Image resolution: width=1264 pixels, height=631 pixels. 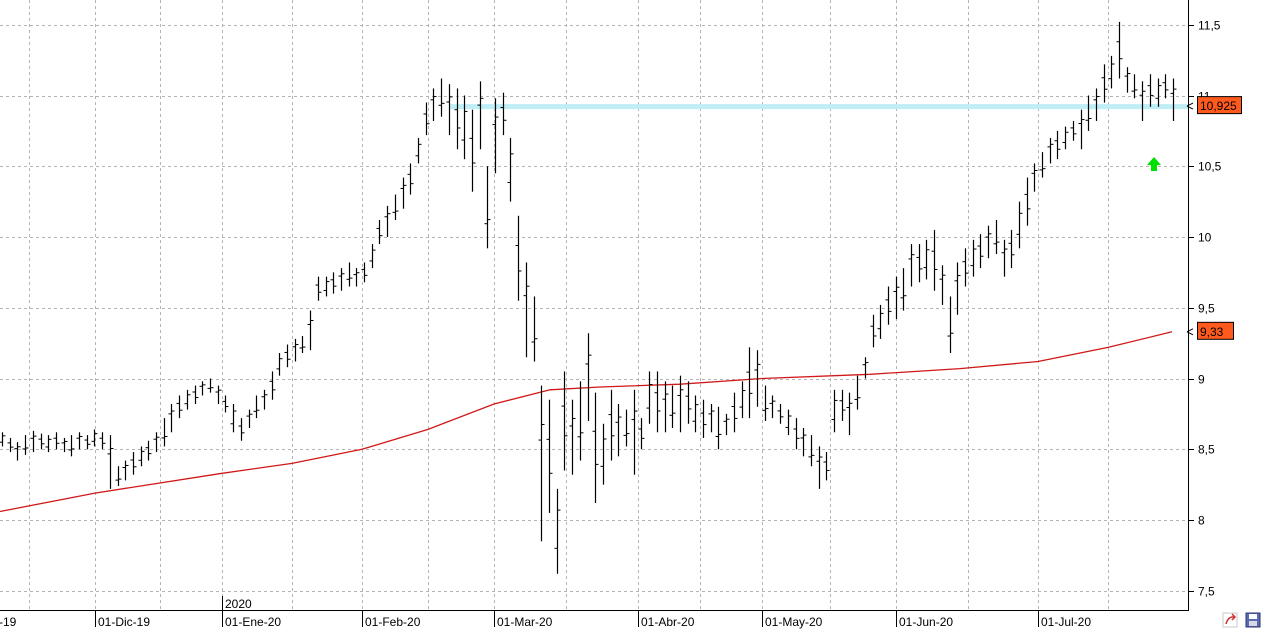 What do you see at coordinates (668, 622) in the screenshot?
I see `x-tick-label: 01-Abr-20` at bounding box center [668, 622].